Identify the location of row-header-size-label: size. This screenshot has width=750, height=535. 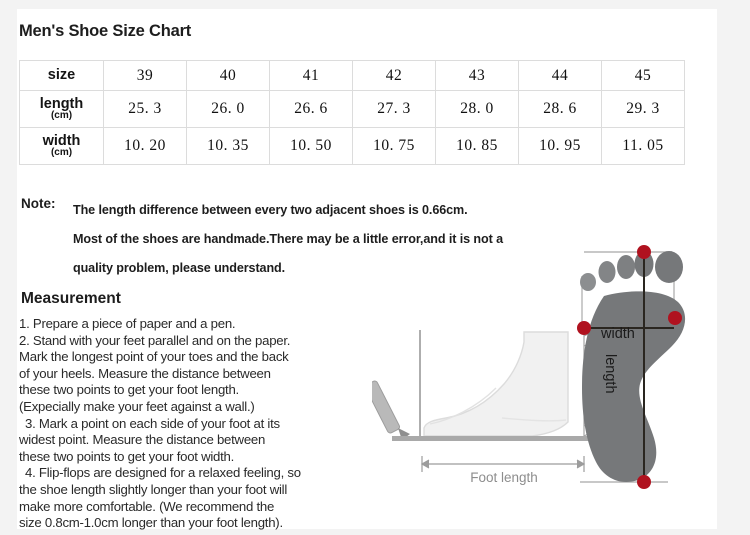
(61, 75).